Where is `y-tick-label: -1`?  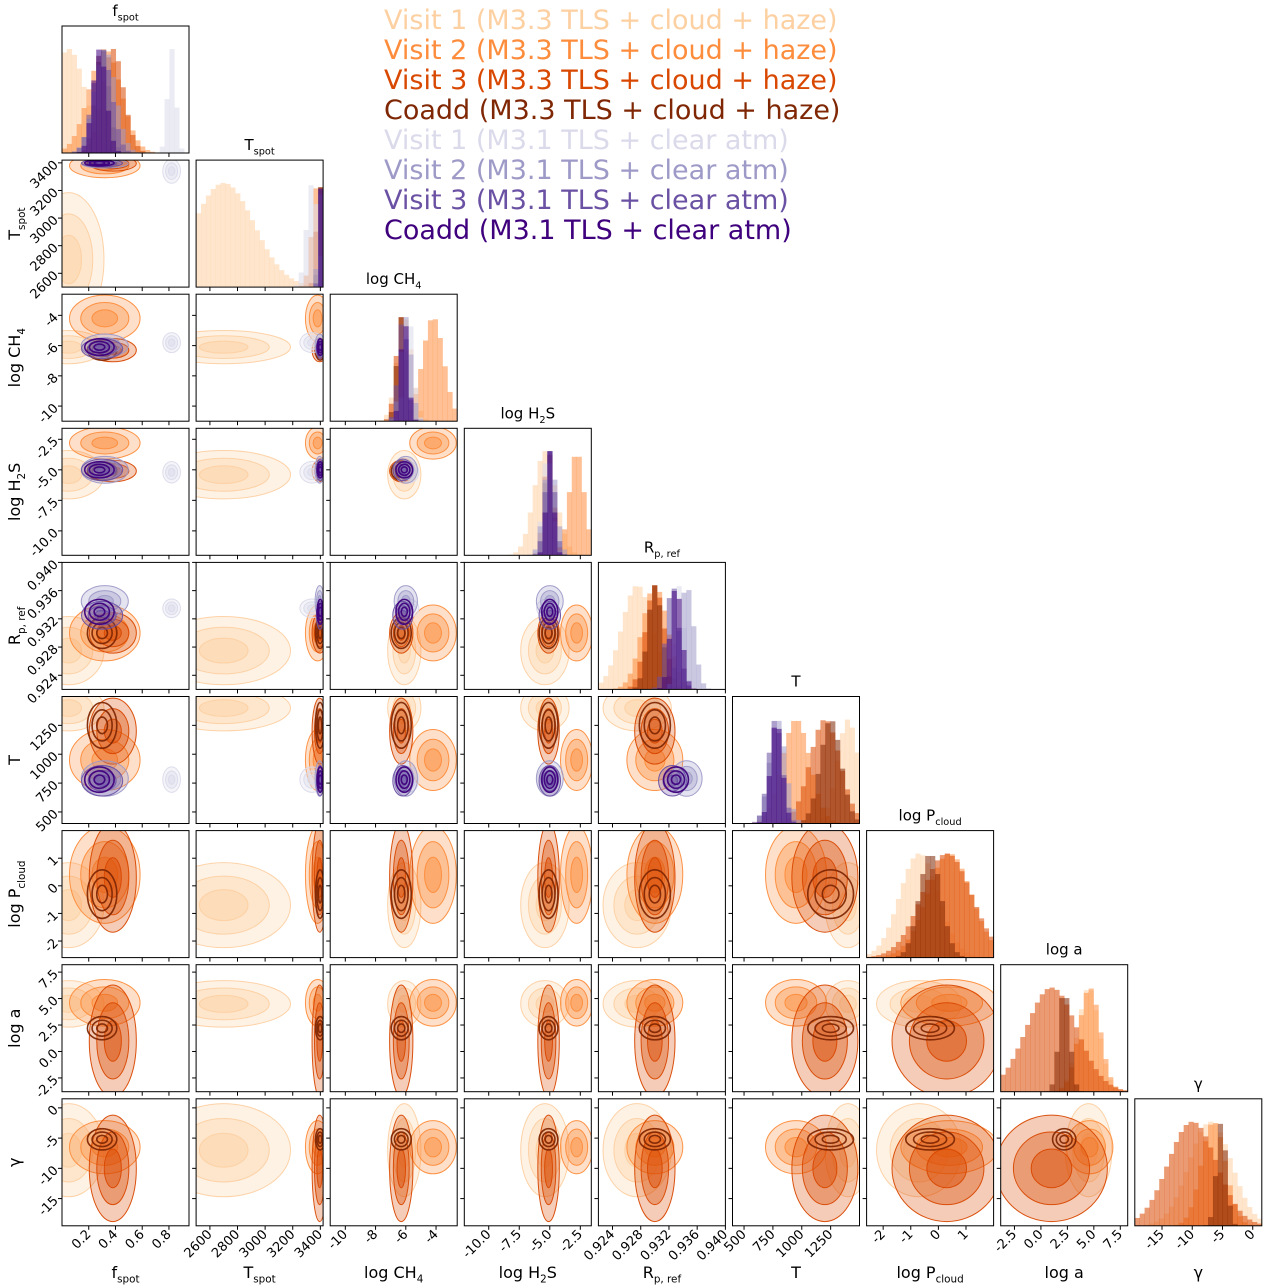
y-tick-label: -1 is located at coordinates (52, 918).